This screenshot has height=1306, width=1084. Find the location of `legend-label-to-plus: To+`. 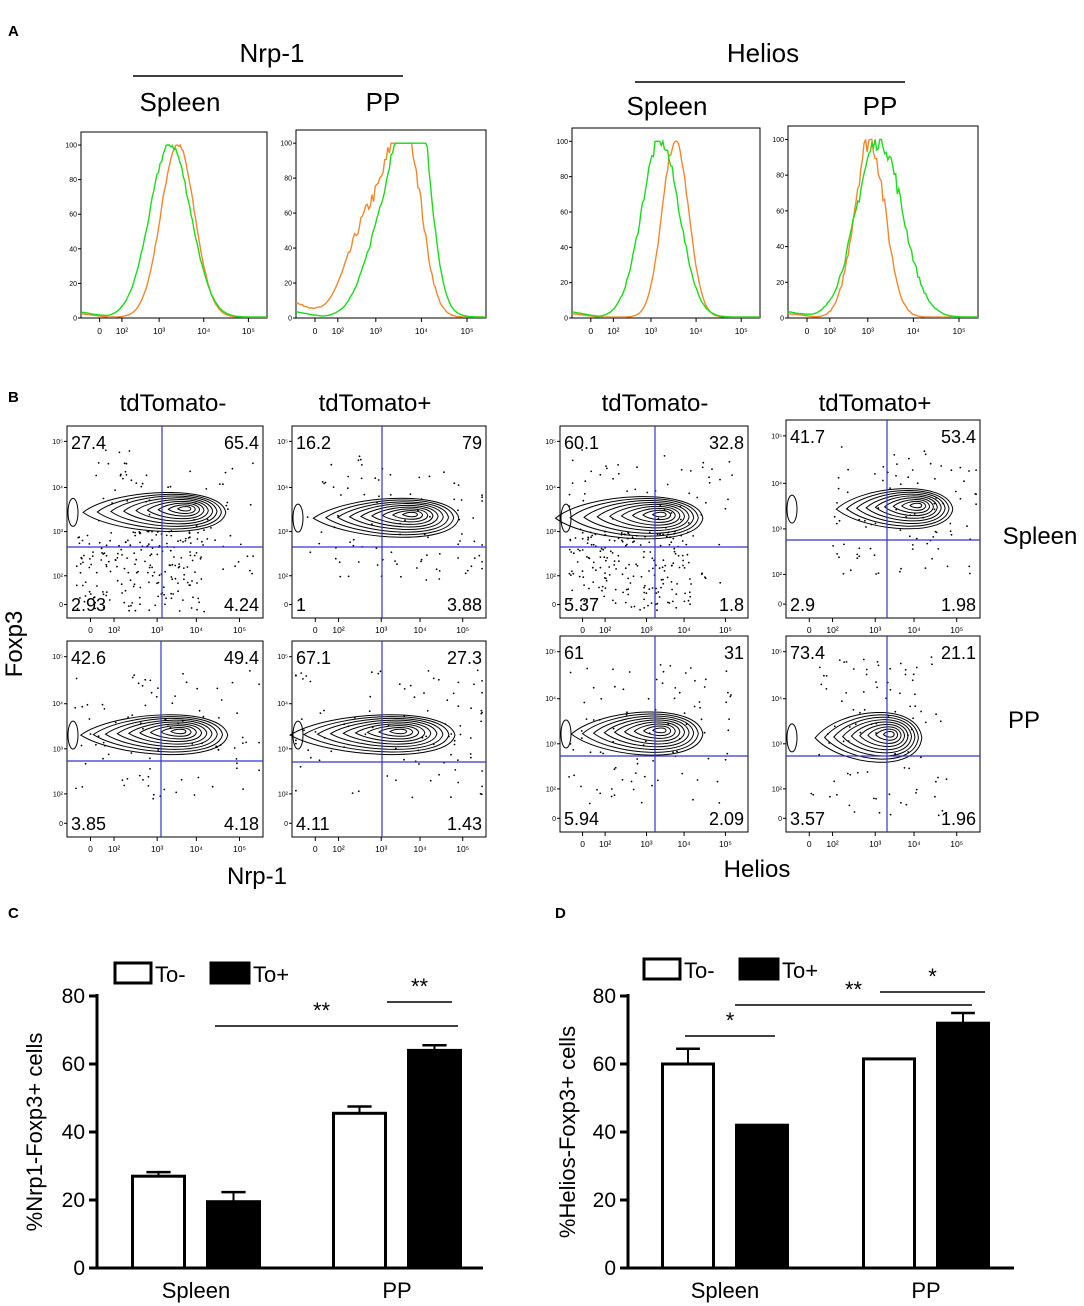

legend-label-to-plus: To+ is located at coordinates (800, 970).